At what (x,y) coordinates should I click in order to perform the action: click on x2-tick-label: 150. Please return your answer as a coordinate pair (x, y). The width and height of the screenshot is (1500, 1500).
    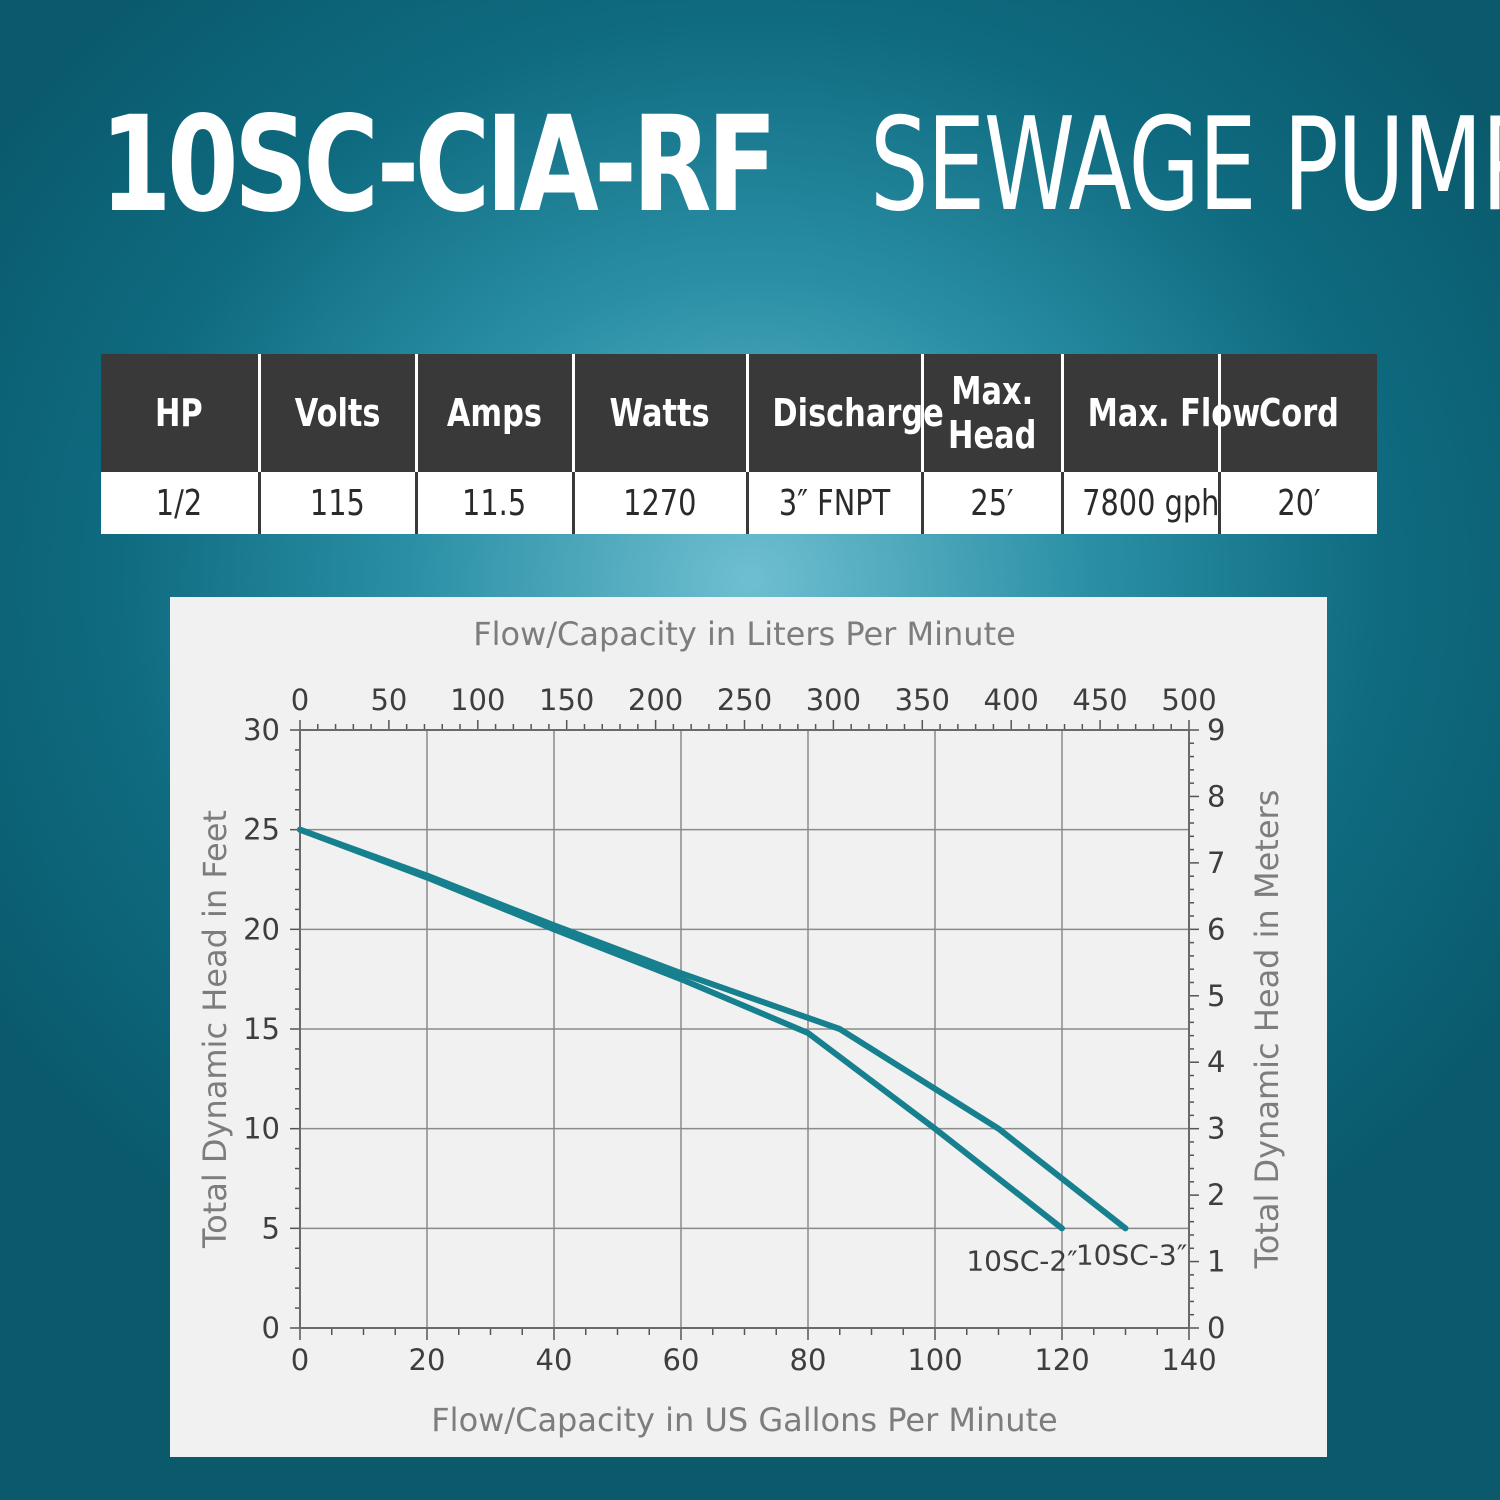
    Looking at the image, I should click on (566, 700).